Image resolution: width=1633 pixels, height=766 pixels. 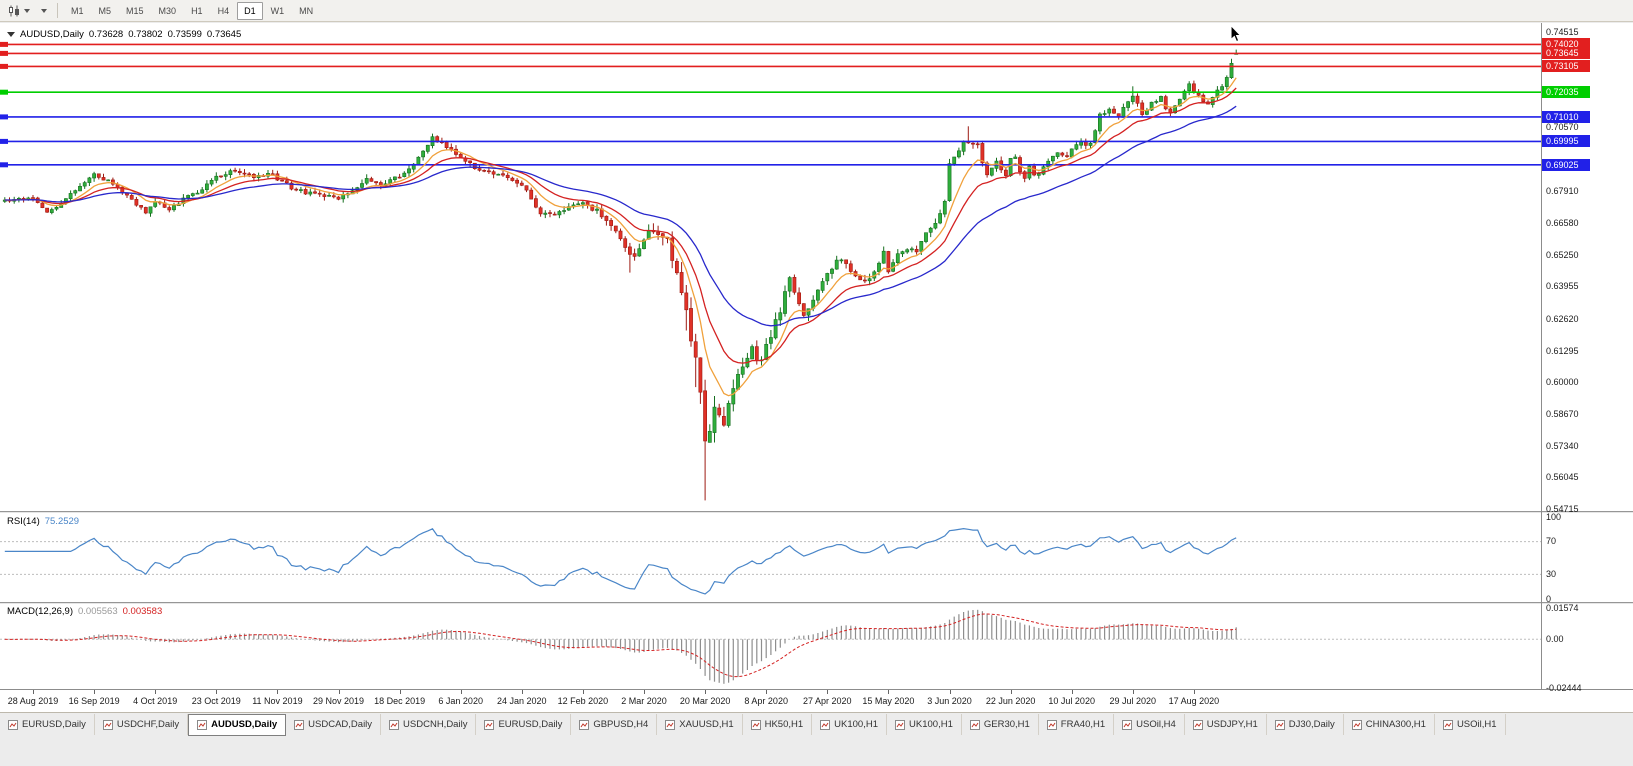 I want to click on chart-tab-USDCAD,Daily: USDCAD,Daily, so click(x=334, y=724).